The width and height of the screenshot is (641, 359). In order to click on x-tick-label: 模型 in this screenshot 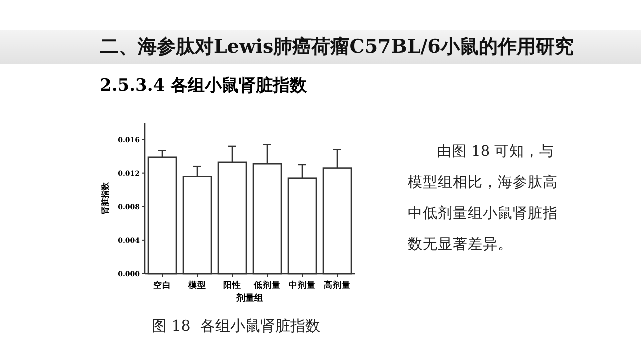, I will do `click(197, 285)`.